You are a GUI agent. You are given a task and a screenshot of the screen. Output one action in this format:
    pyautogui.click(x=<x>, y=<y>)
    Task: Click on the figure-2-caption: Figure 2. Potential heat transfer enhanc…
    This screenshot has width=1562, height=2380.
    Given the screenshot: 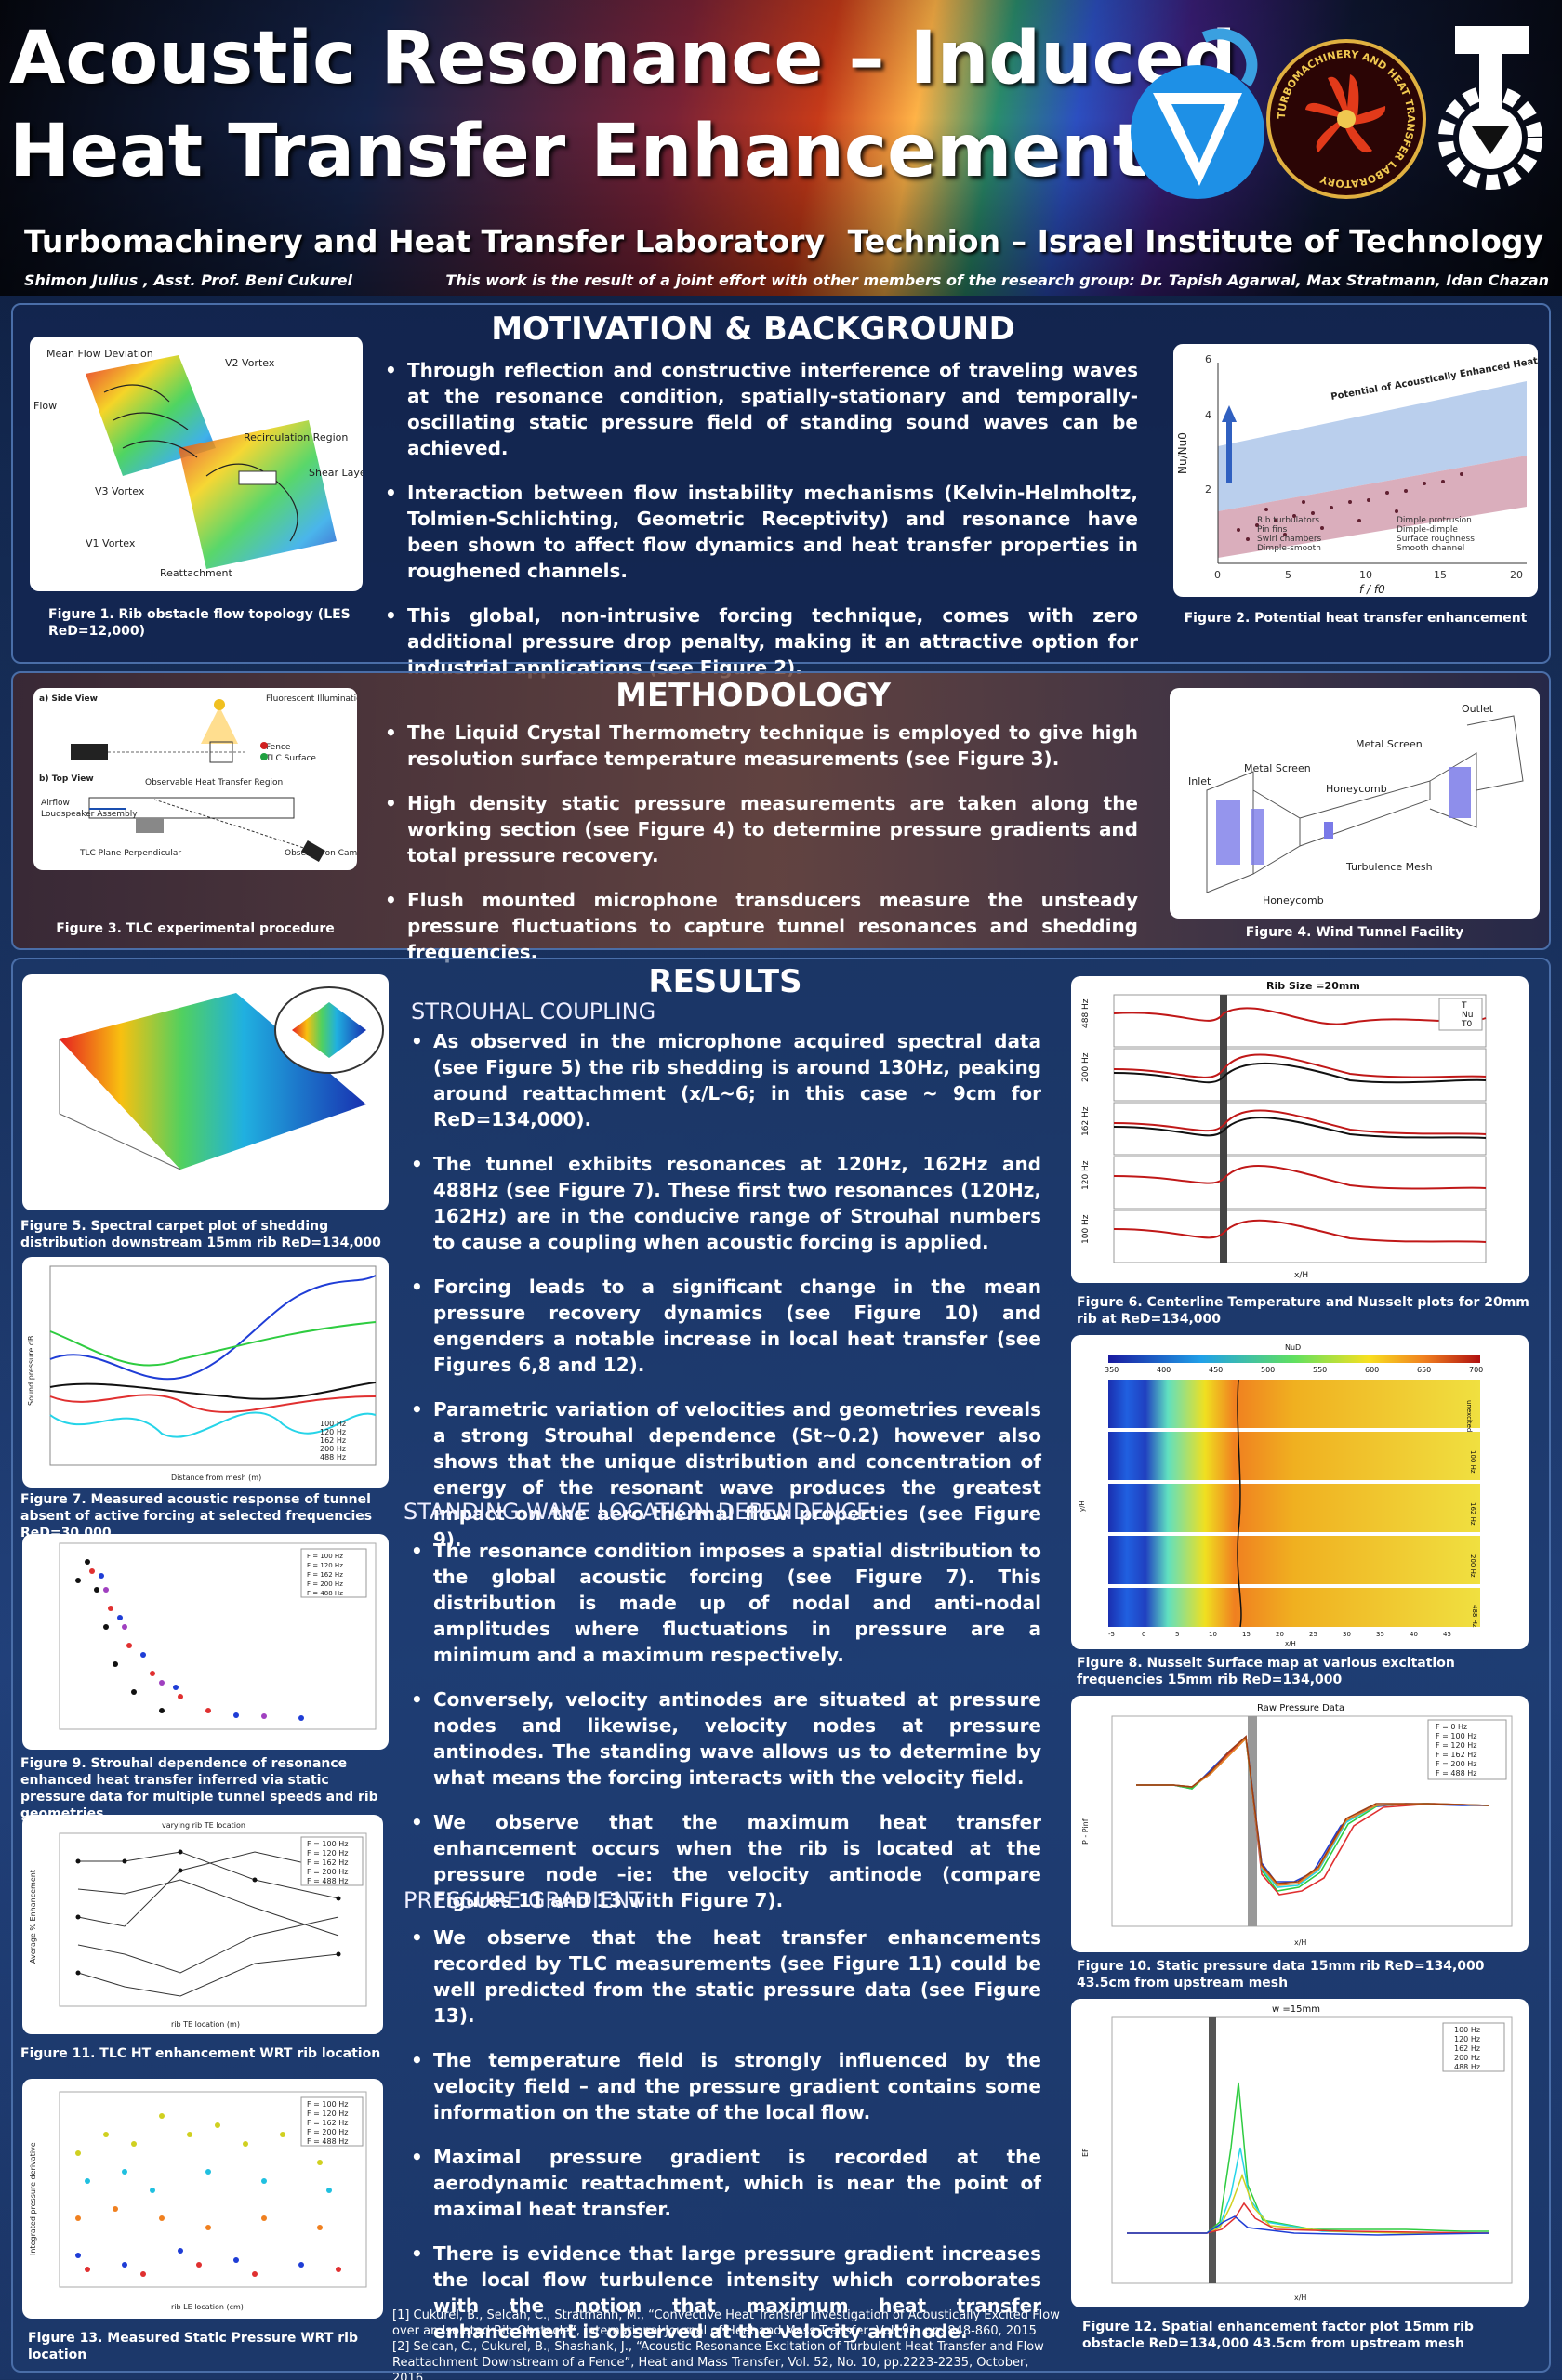 What is the action you would take?
    pyautogui.click(x=1356, y=618)
    